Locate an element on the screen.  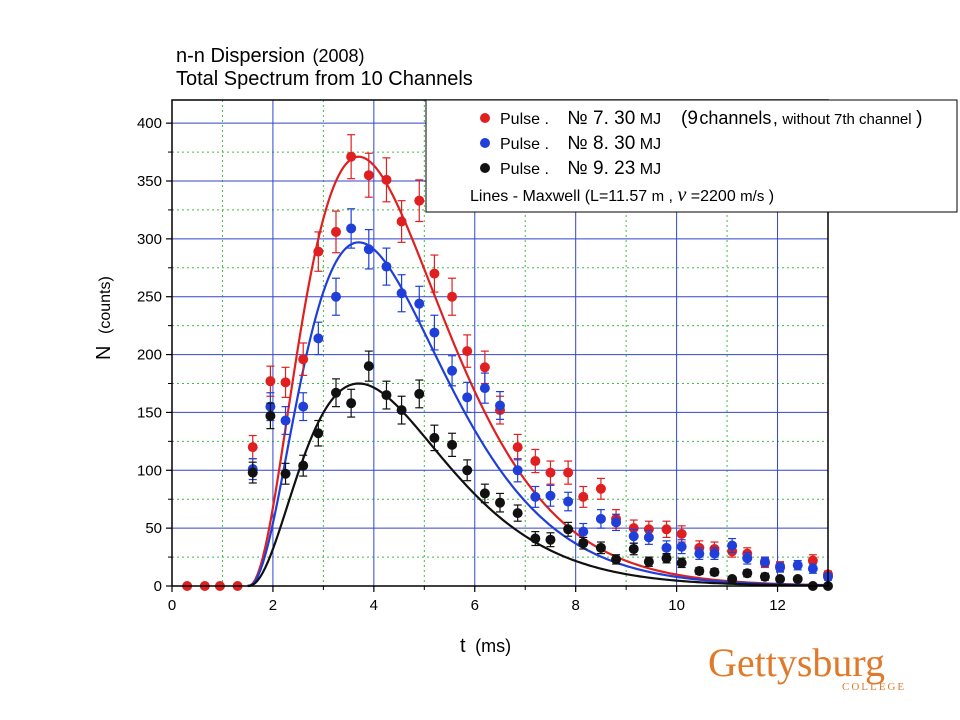
x-tick-label: 6 is located at coordinates (475, 605).